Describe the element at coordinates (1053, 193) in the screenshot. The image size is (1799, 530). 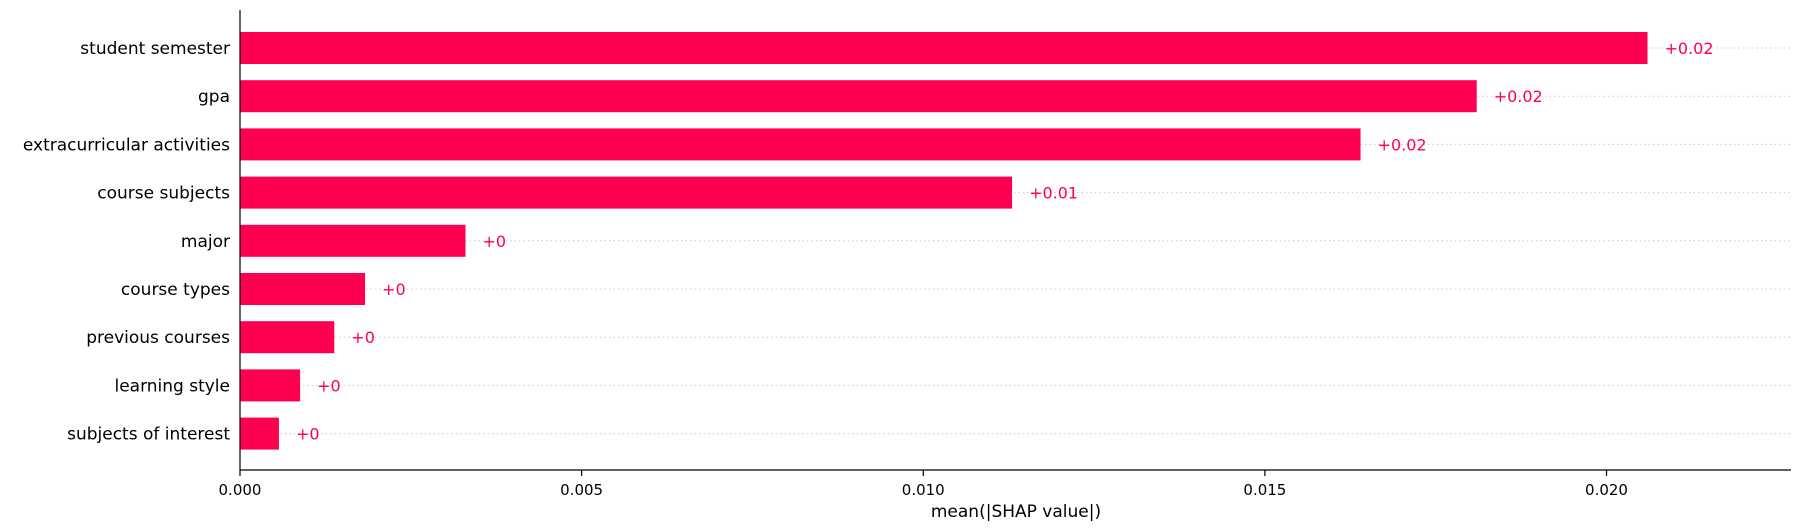
I see `bar-value-label: +0.01` at that location.